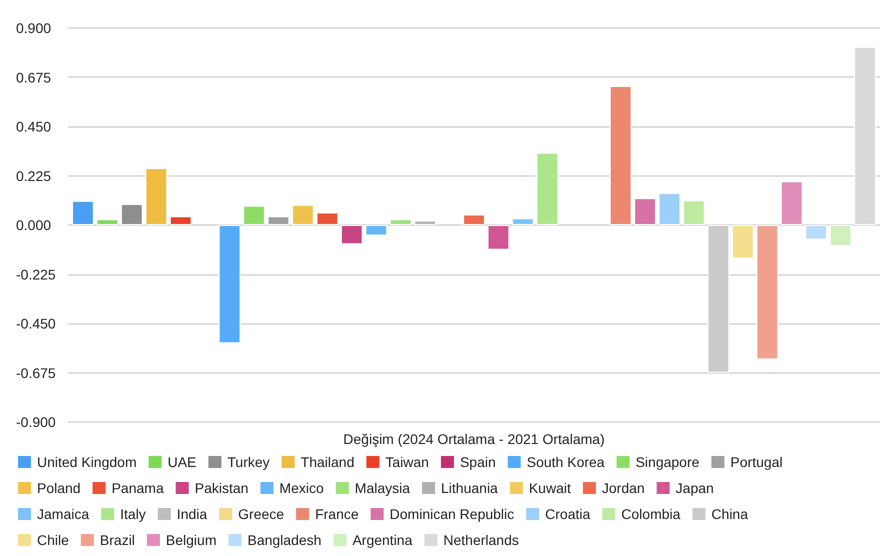  Describe the element at coordinates (34, 176) in the screenshot. I see `y-tick-label: 0.225` at that location.